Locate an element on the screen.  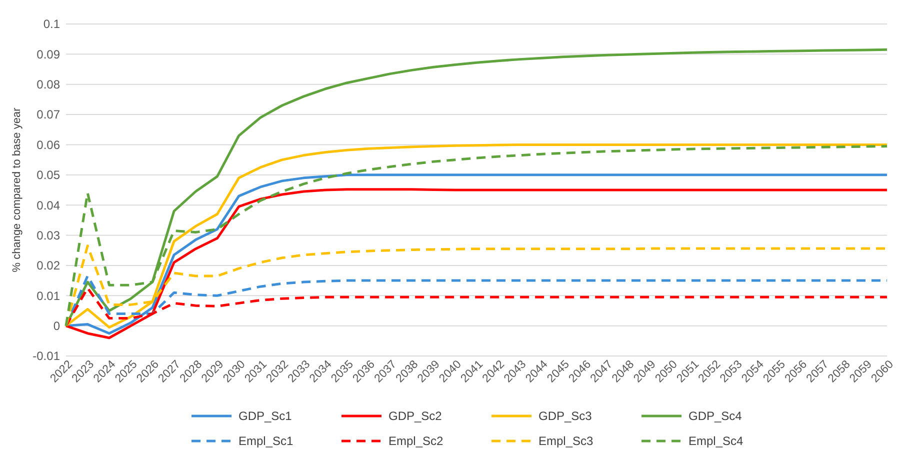
y-tick-label: 0.1 is located at coordinates (51, 24).